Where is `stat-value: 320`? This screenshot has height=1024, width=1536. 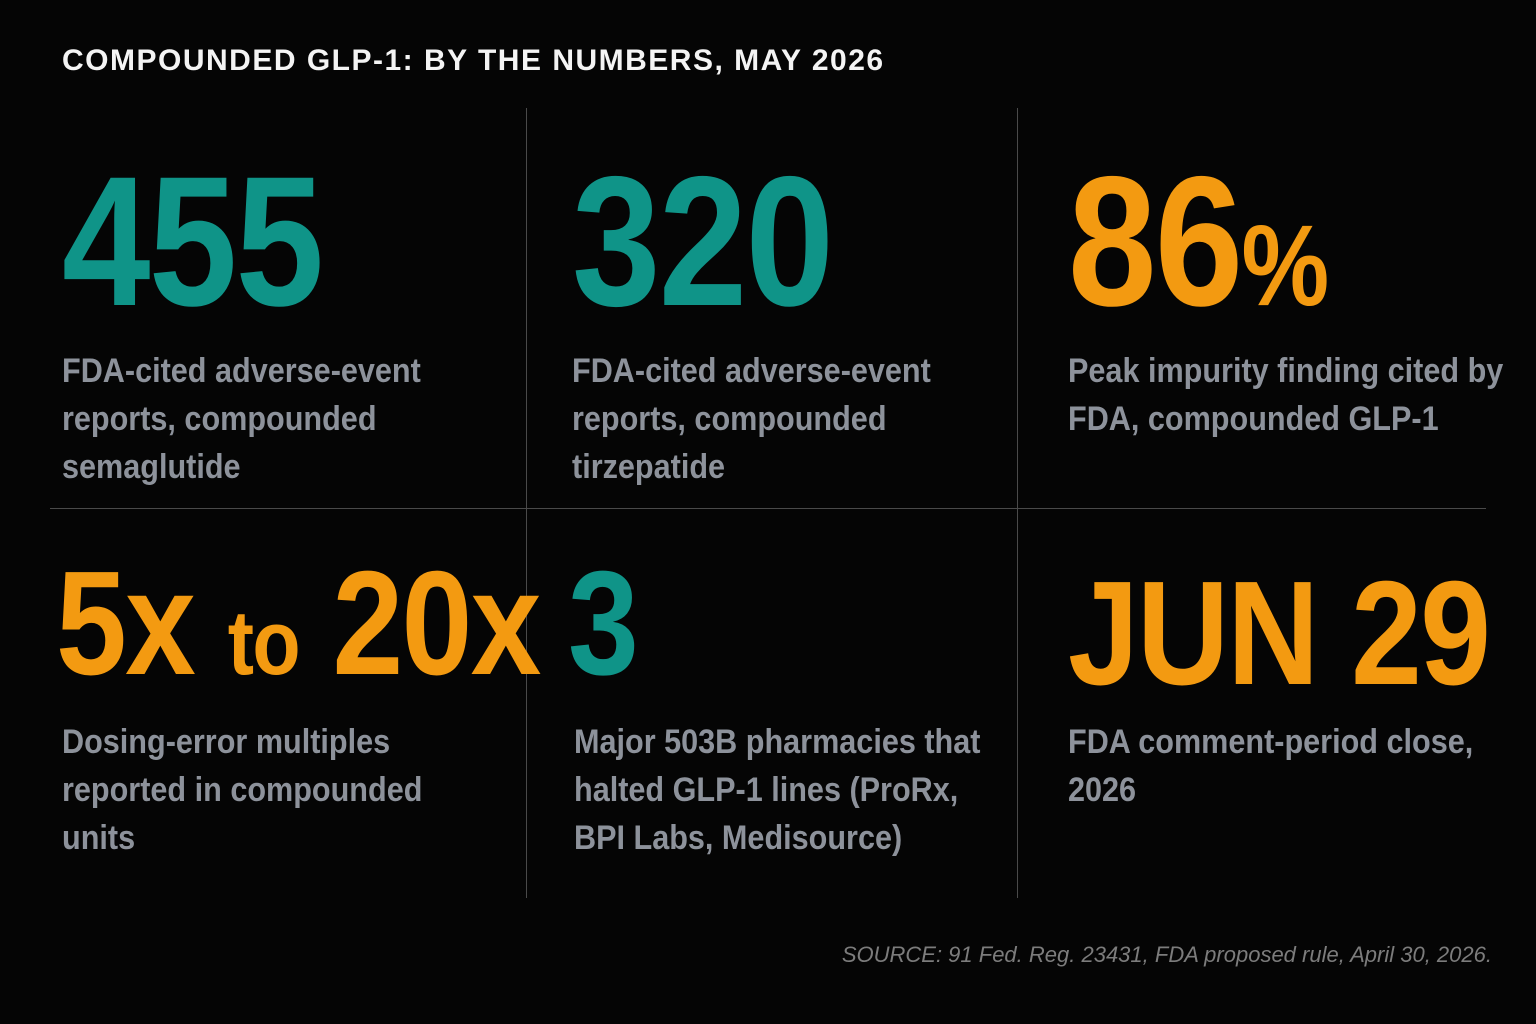
stat-value: 320 is located at coordinates (703, 242).